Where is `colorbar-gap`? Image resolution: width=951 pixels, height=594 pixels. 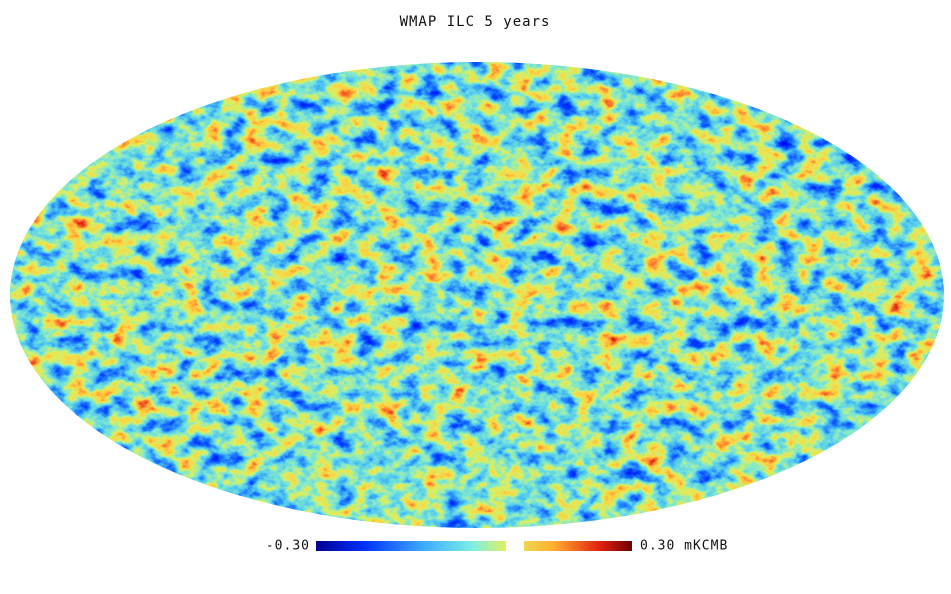 colorbar-gap is located at coordinates (515, 546).